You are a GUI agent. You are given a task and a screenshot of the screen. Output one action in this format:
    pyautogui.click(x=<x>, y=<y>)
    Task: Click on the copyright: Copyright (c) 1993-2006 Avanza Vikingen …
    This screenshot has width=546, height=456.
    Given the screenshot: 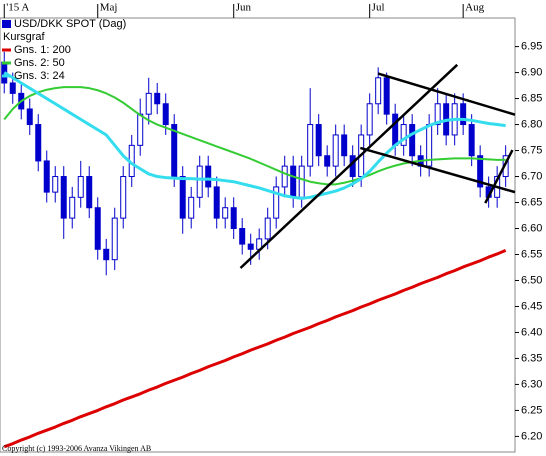 What is the action you would take?
    pyautogui.click(x=76, y=448)
    